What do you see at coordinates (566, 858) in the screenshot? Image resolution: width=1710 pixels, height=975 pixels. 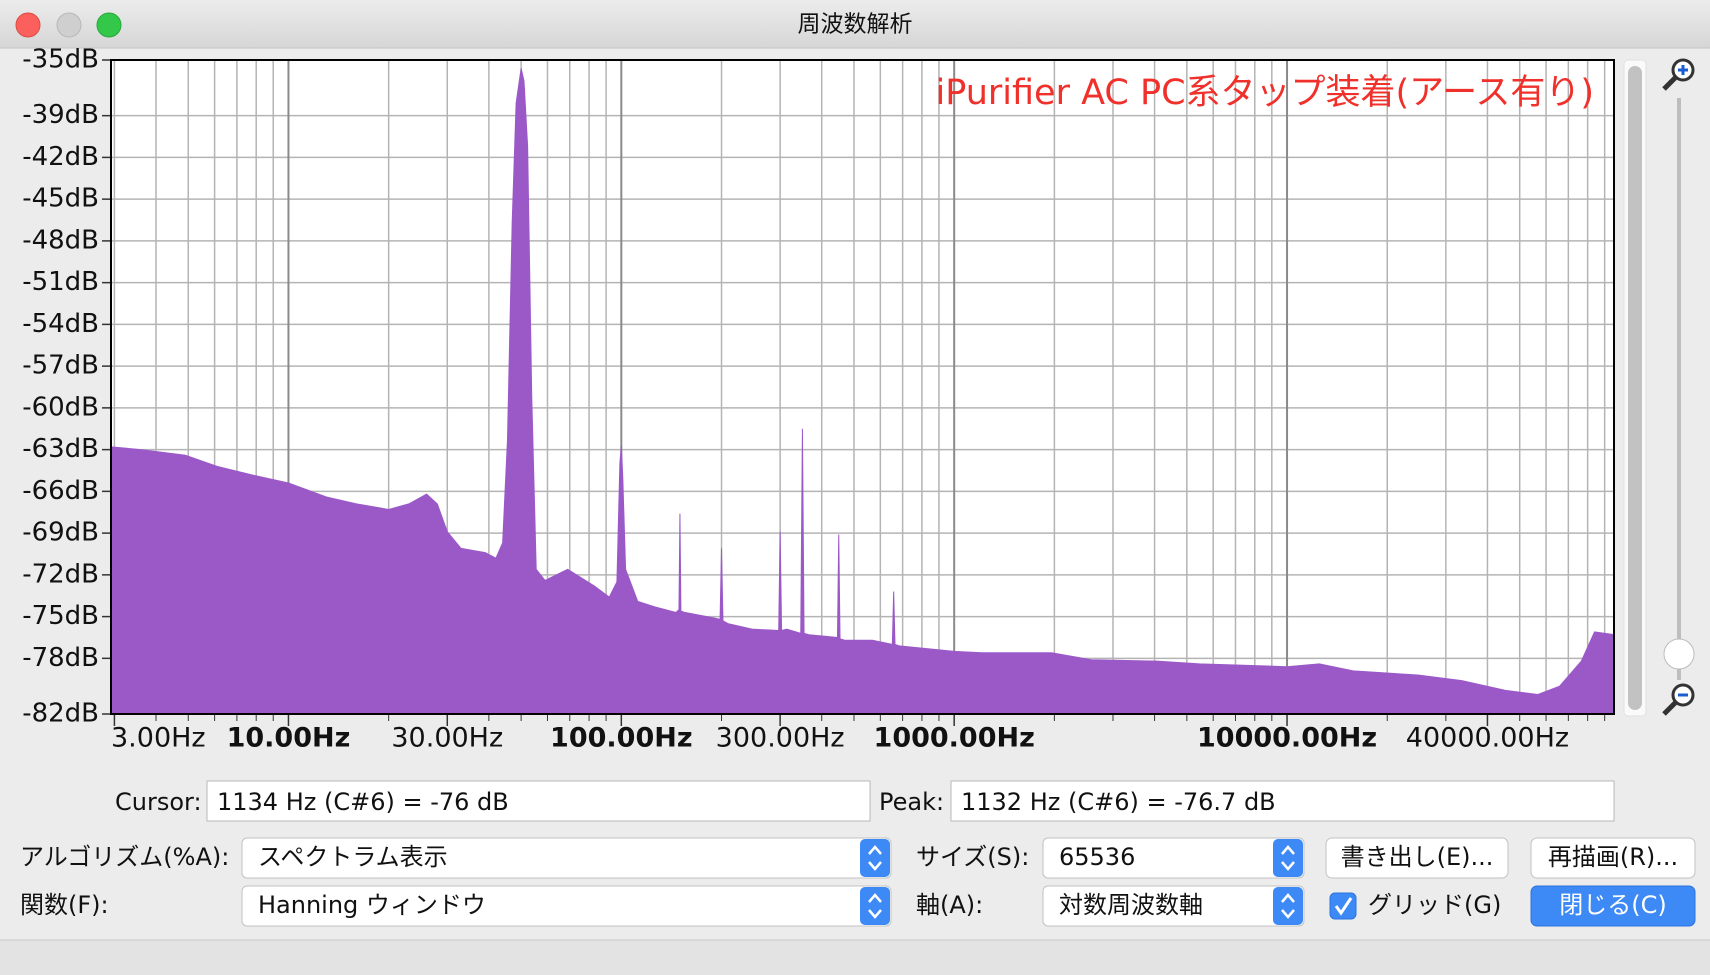 I see `algorithm-select` at bounding box center [566, 858].